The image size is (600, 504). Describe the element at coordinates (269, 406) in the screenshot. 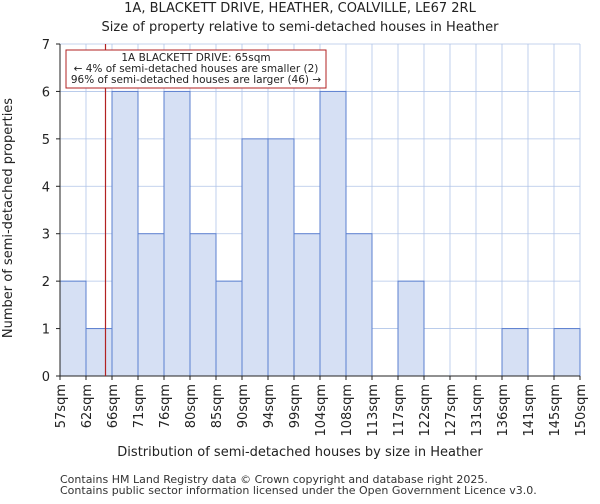

I see `x-tick-label-8: 94sqm` at that location.